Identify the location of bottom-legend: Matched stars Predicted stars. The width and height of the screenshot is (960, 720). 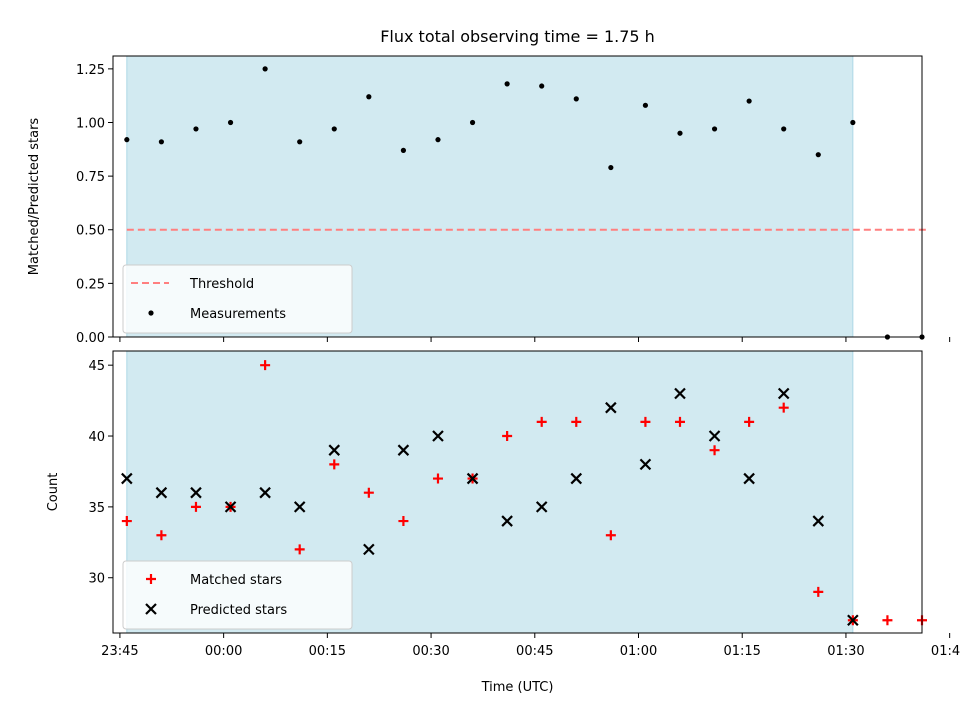
(237, 595).